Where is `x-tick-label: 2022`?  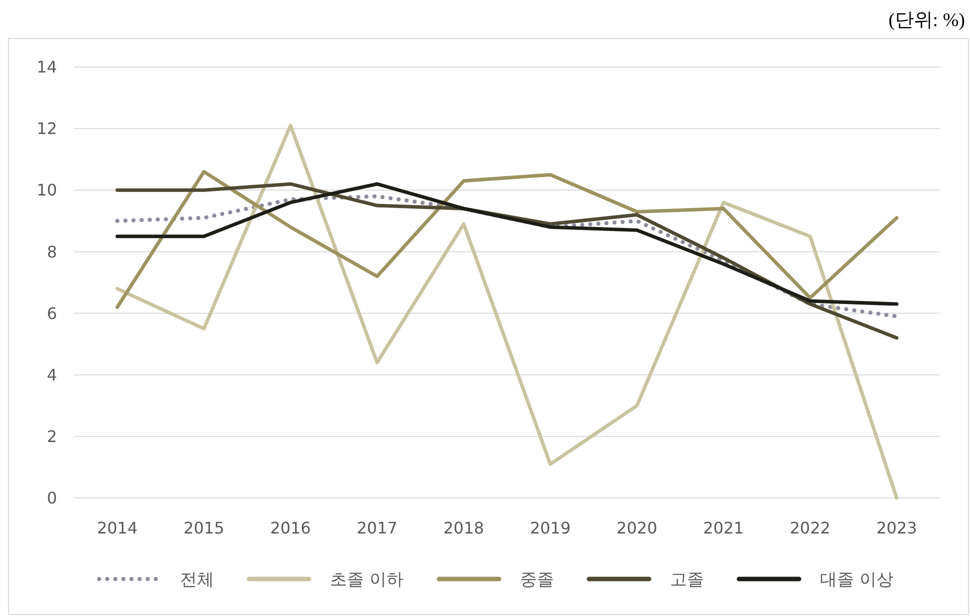 x-tick-label: 2022 is located at coordinates (810, 528).